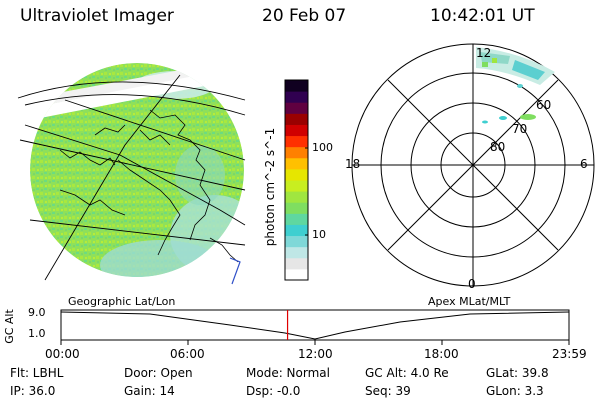 Image resolution: width=600 pixels, height=400 pixels. I want to click on gcalt-status: GC Alt: 4.0 Re, so click(407, 373).